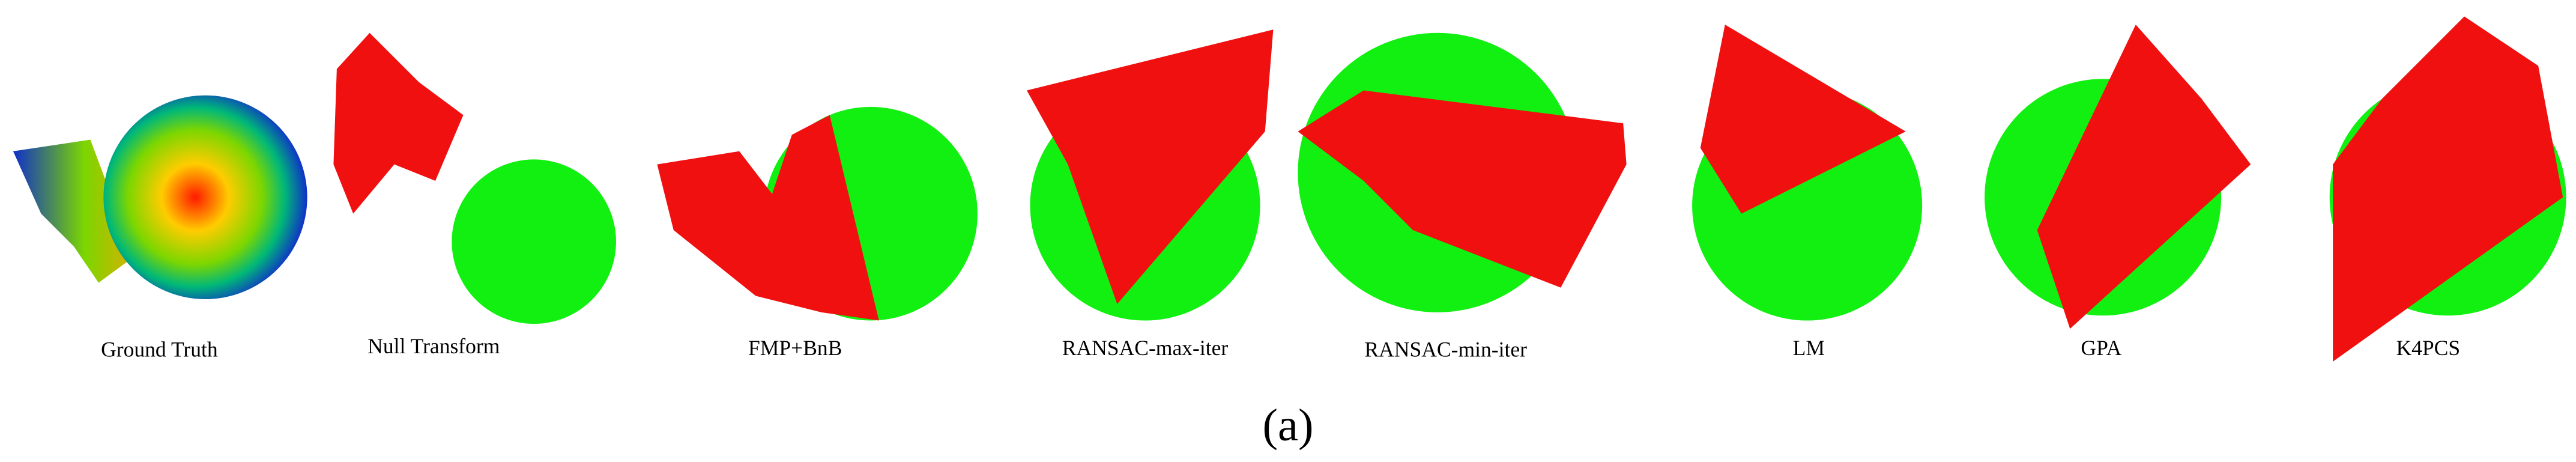  Describe the element at coordinates (2447, 189) in the screenshot. I see `k4pcs` at that location.